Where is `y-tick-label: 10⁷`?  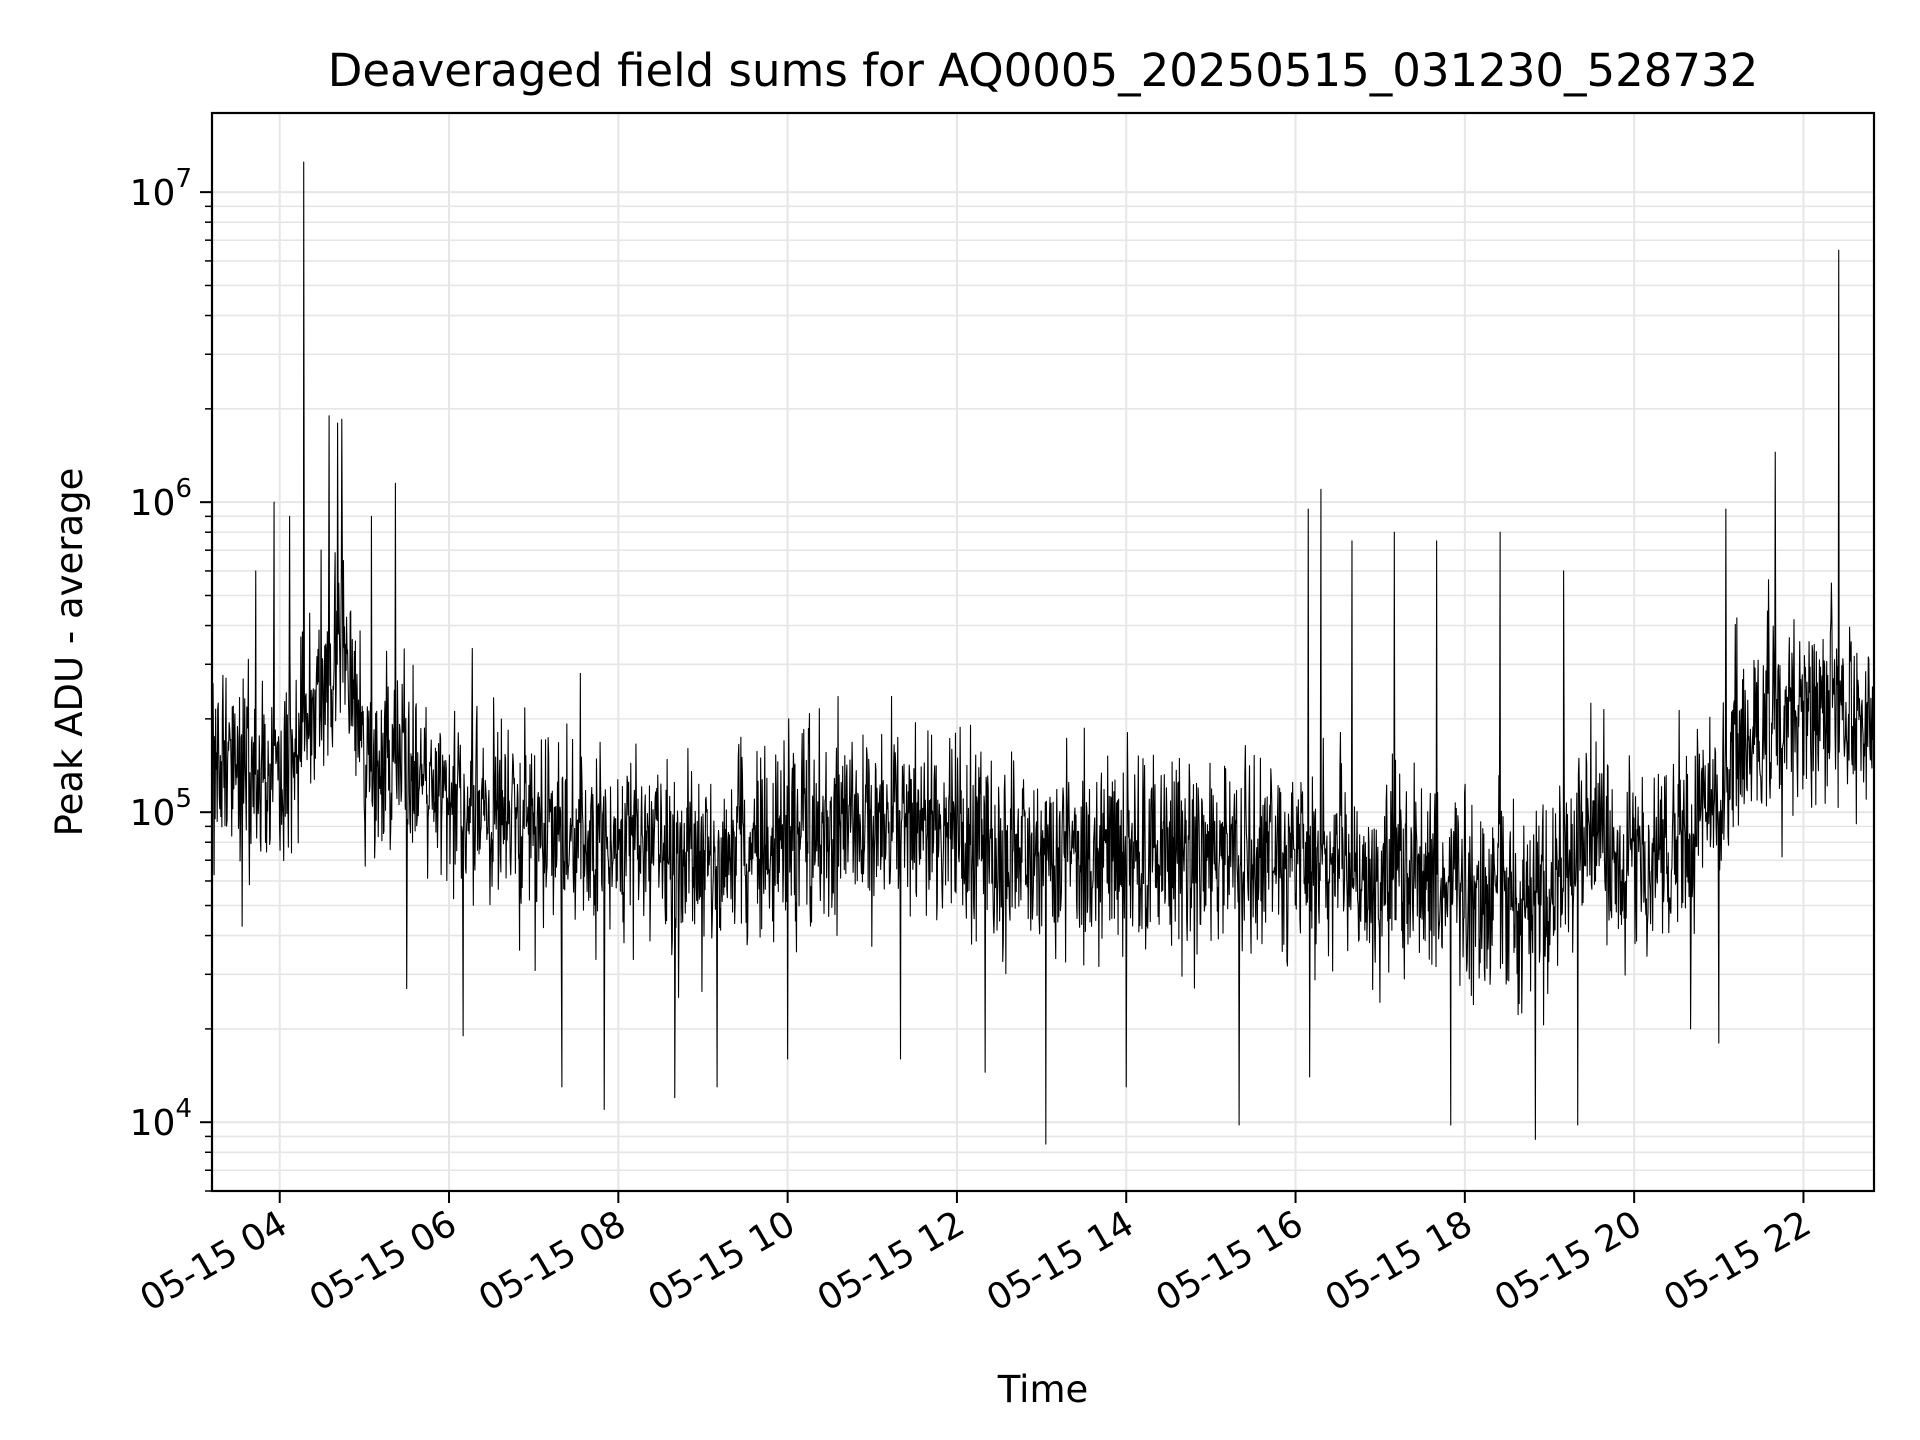
y-tick-label: 10⁷ is located at coordinates (161, 189).